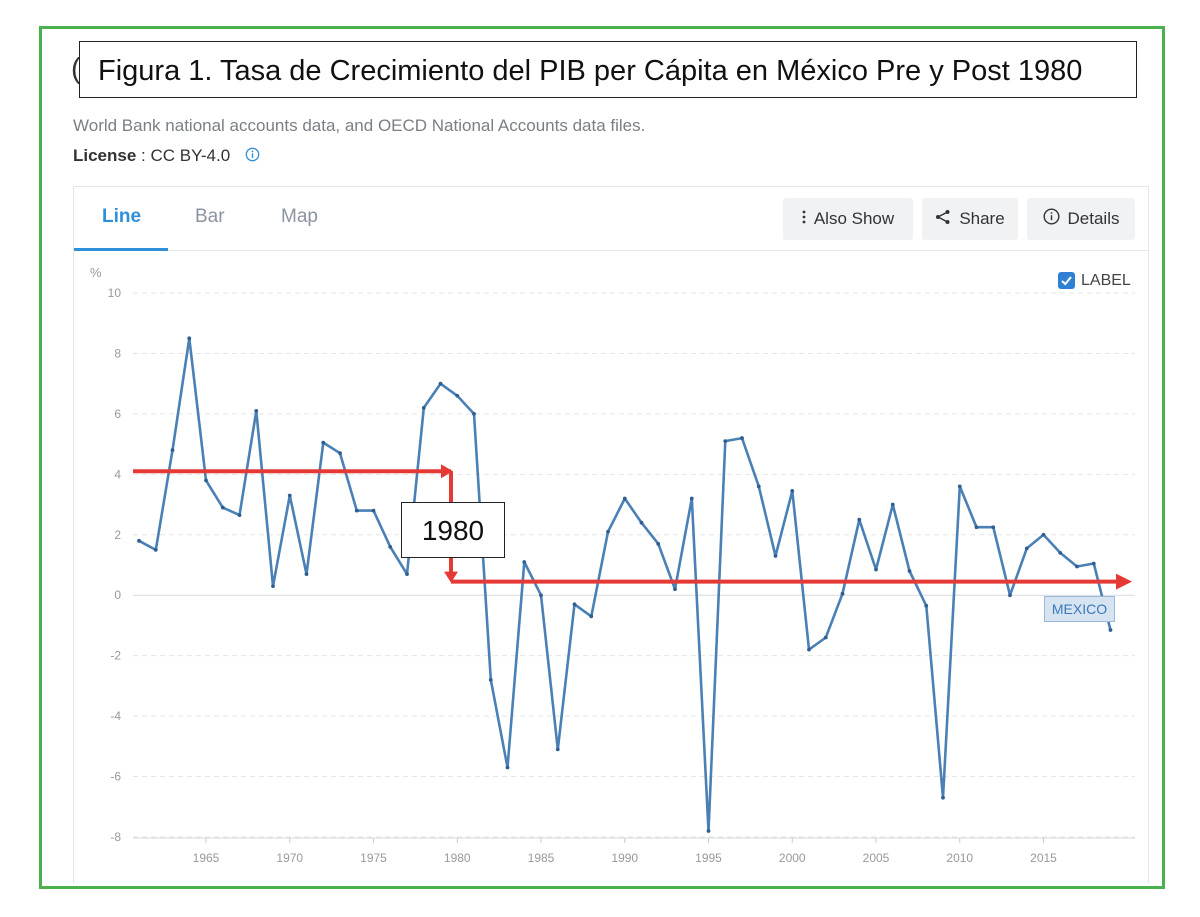 The width and height of the screenshot is (1200, 917). What do you see at coordinates (117, 535) in the screenshot?
I see `y-tick-label: 2` at bounding box center [117, 535].